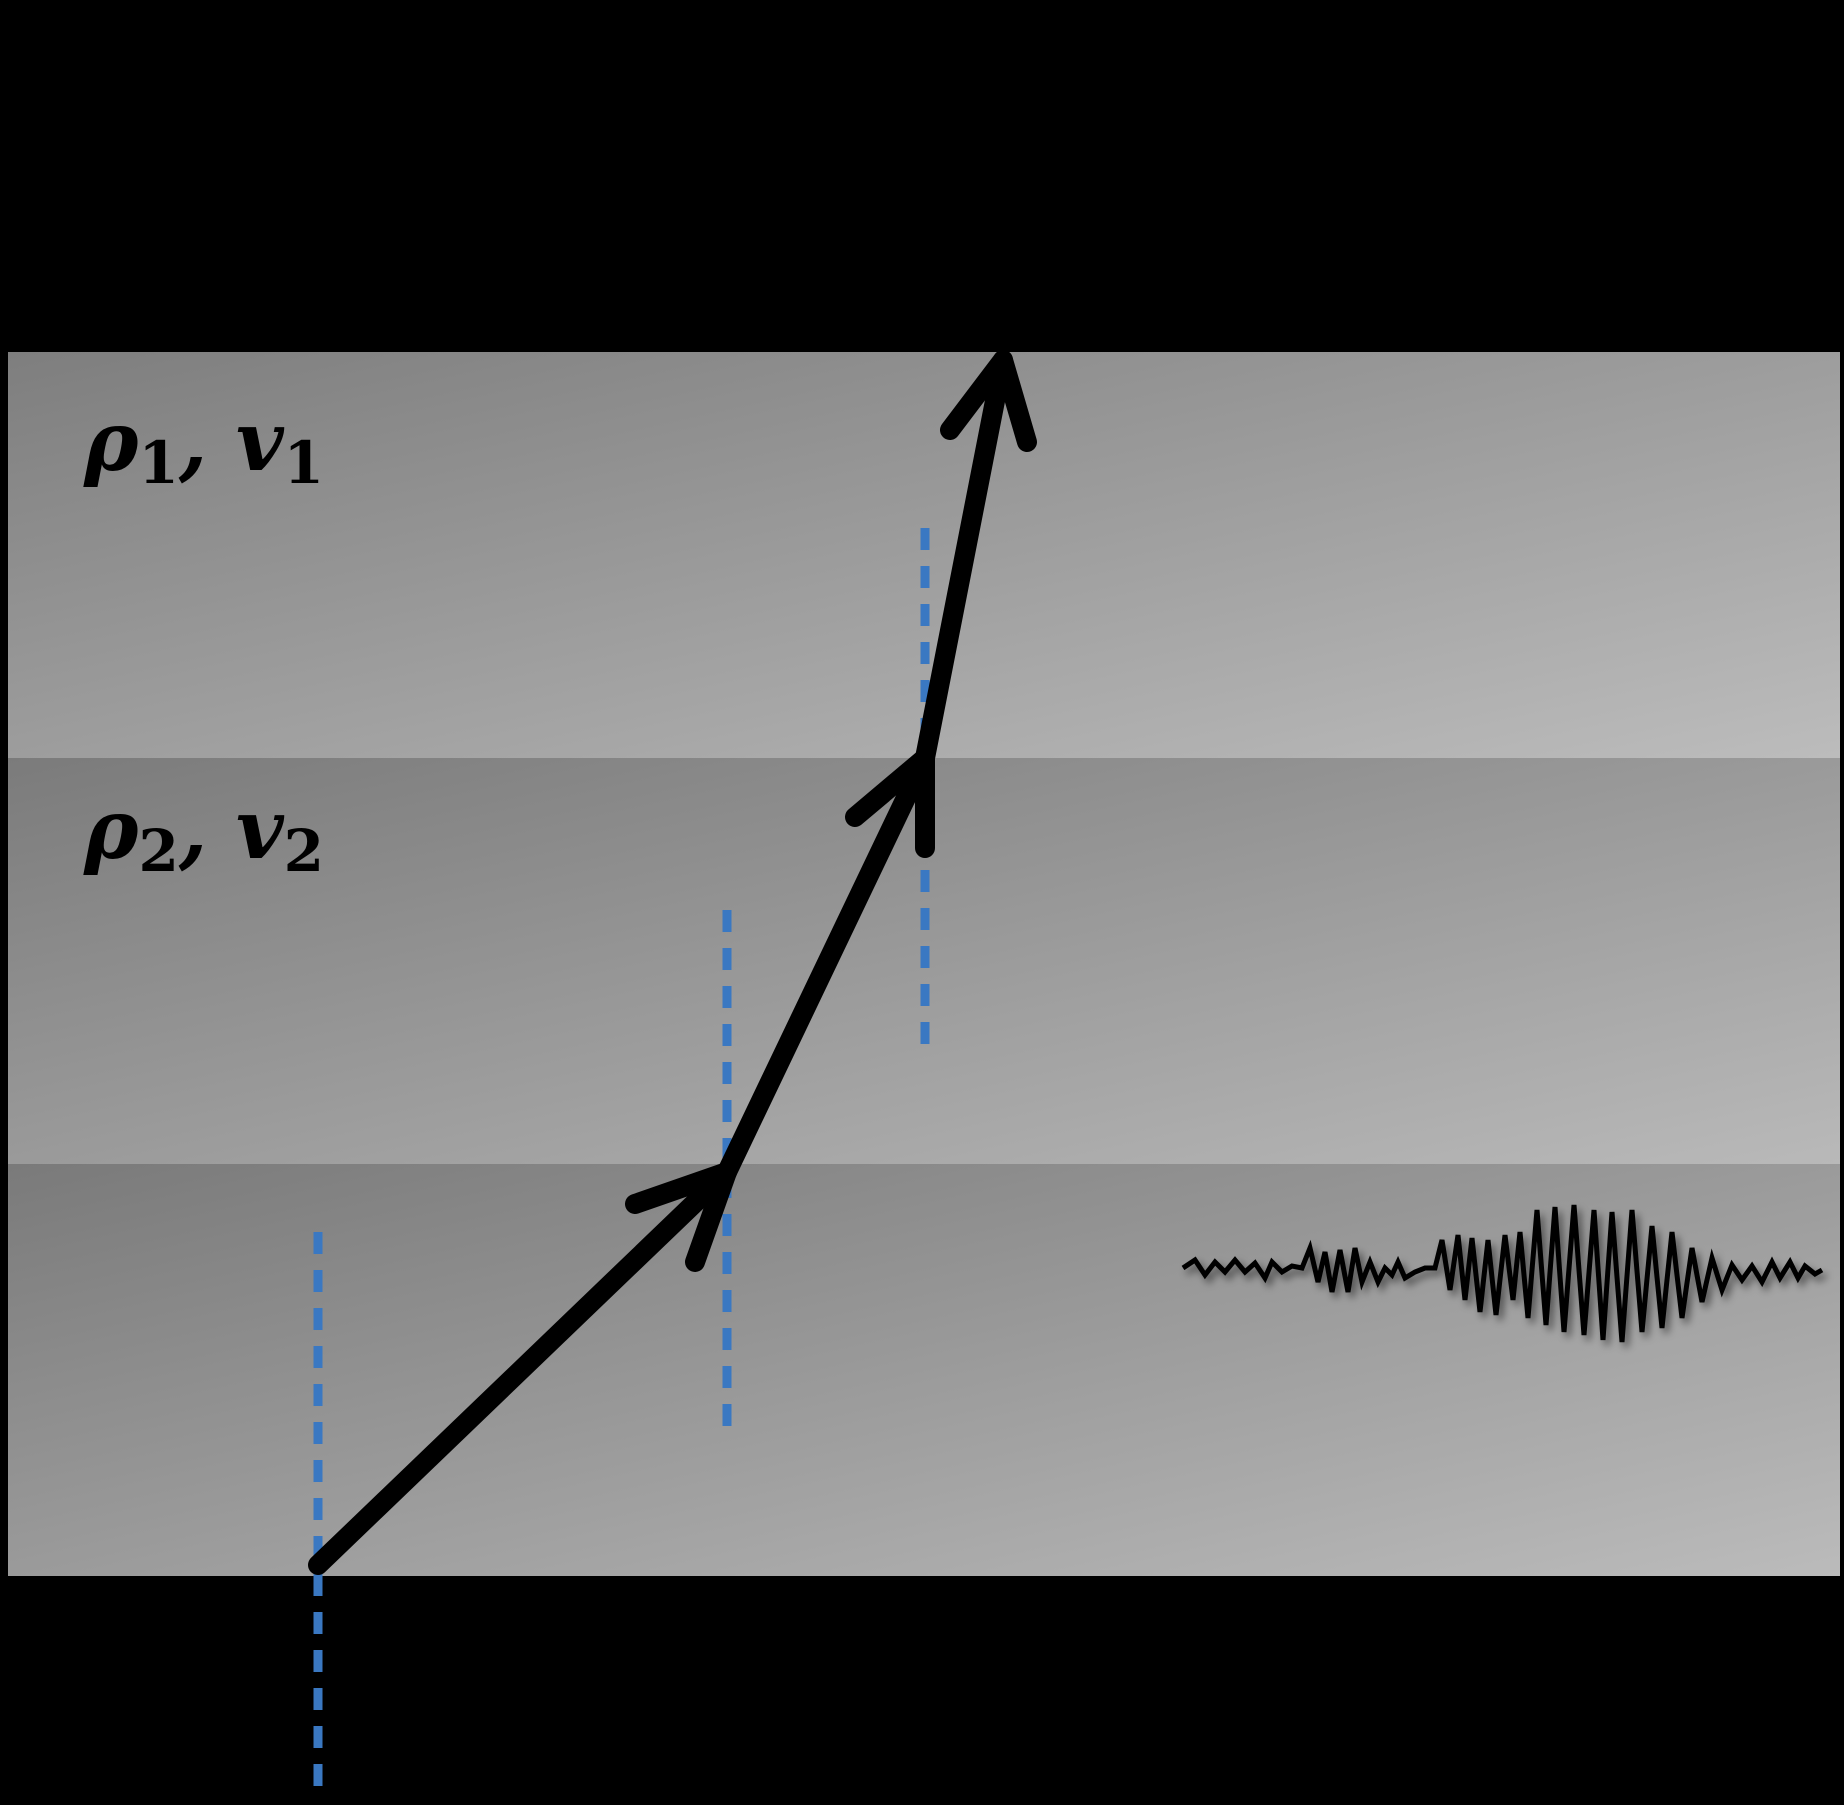  I want to click on seismogram-icon, so click(1502, 1273).